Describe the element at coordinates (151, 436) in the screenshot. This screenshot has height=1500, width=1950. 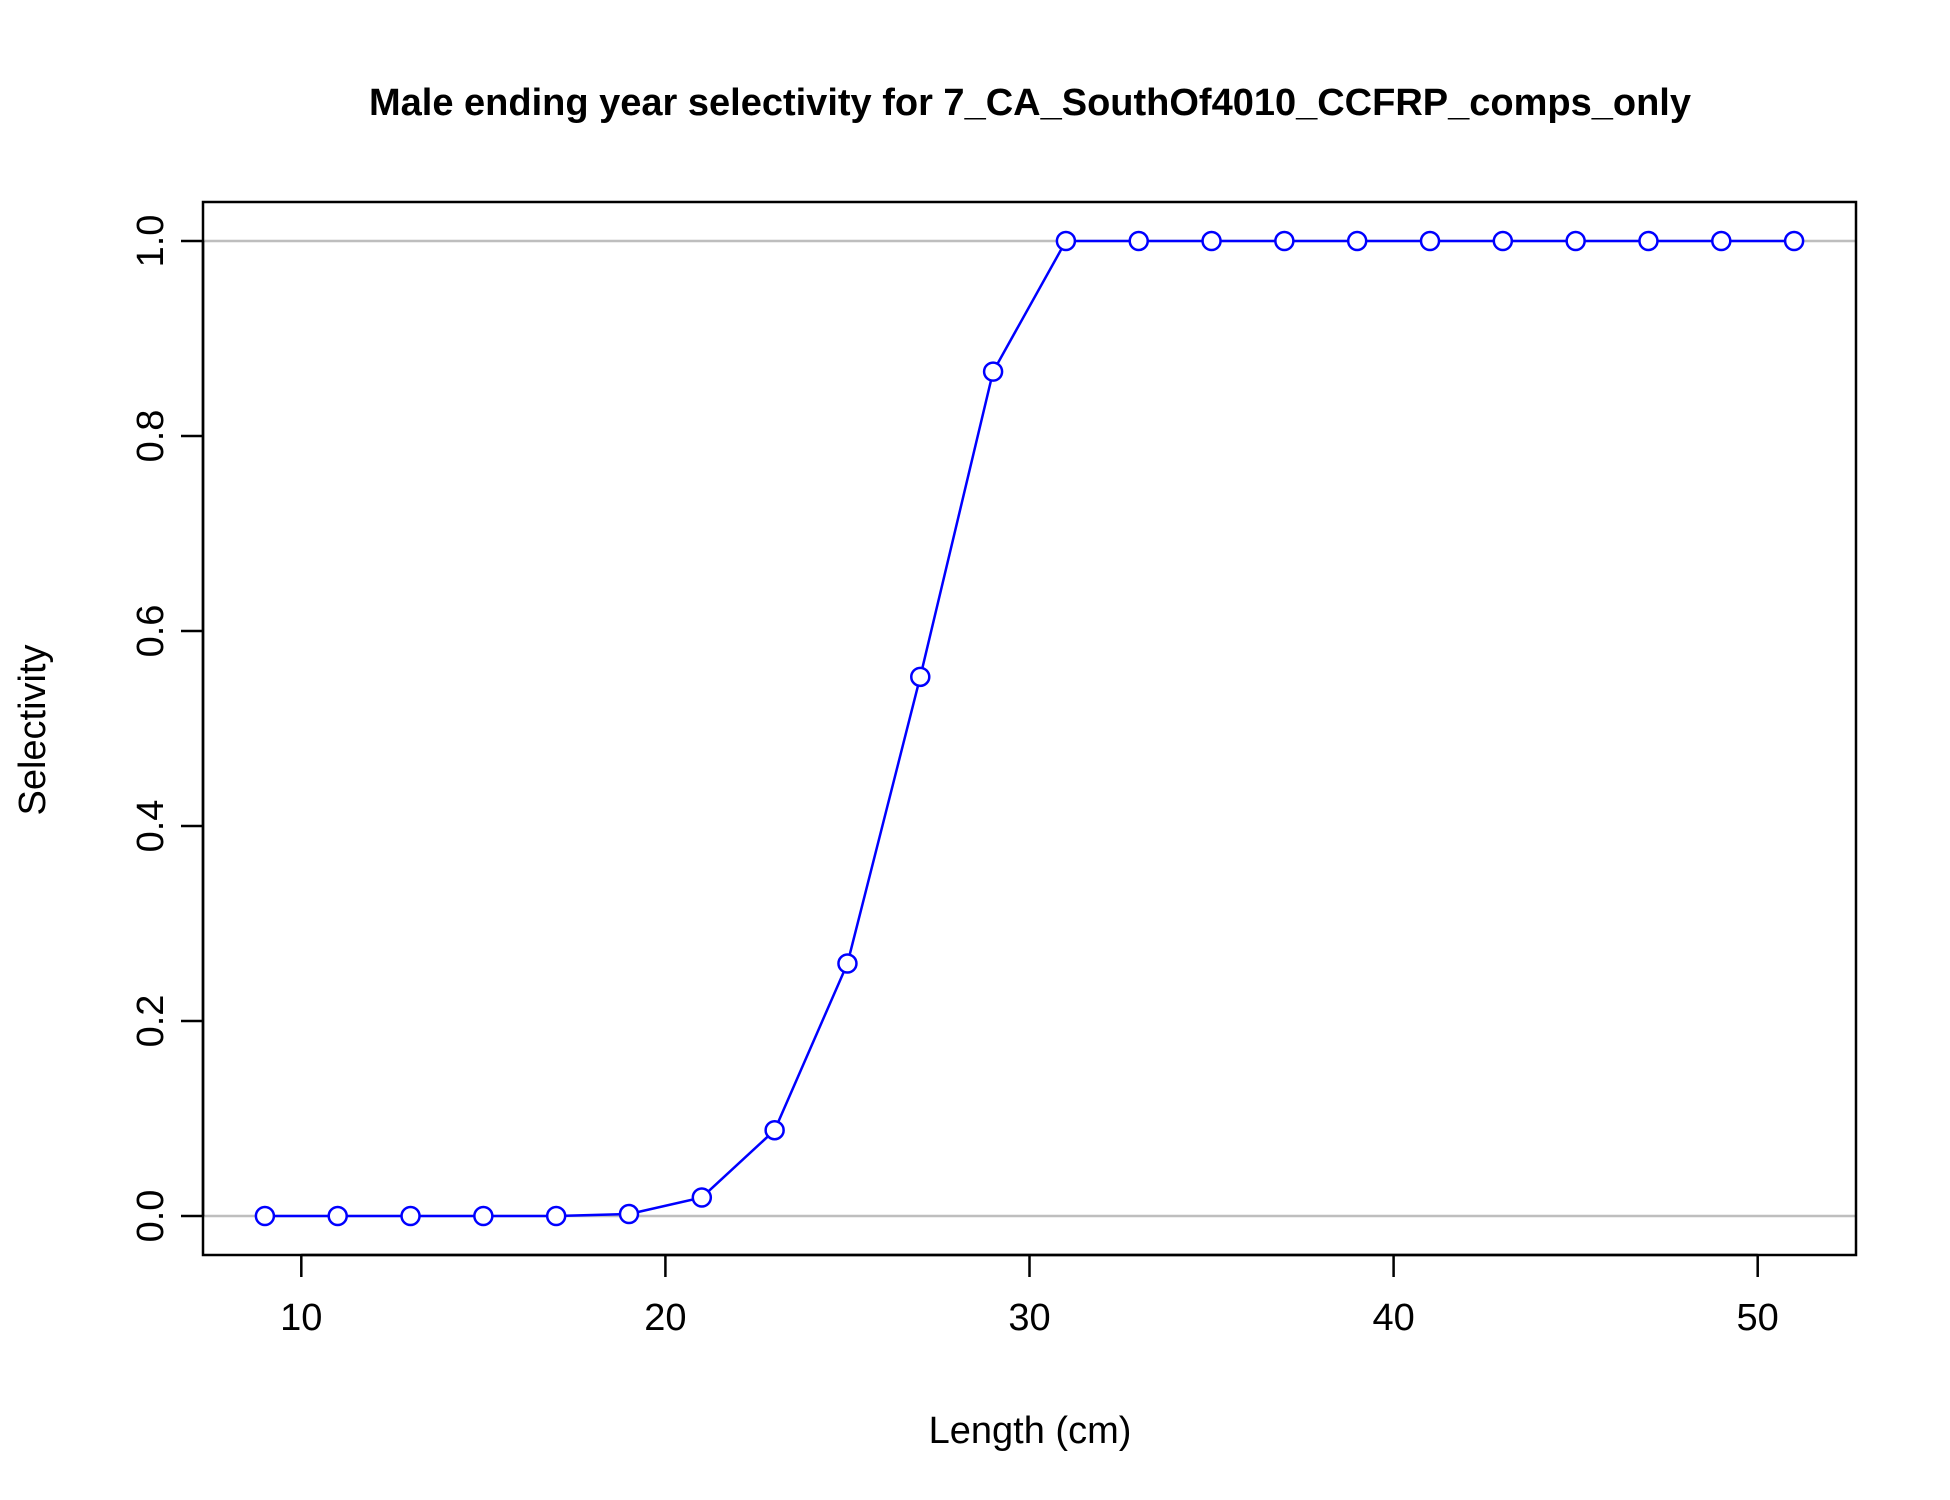
I see `y-tick-label: 0.8` at that location.